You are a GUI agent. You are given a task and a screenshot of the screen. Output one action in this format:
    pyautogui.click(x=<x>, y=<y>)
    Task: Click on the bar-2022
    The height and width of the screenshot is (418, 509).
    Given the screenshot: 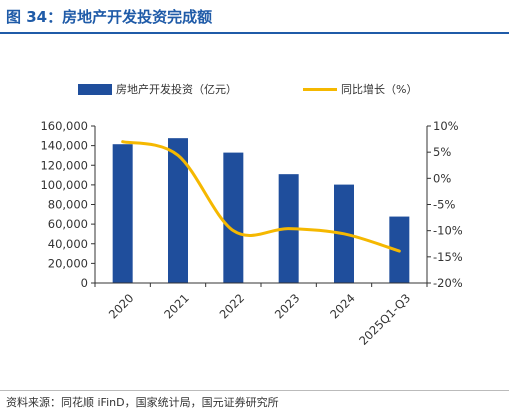 What is the action you would take?
    pyautogui.click(x=233, y=217)
    